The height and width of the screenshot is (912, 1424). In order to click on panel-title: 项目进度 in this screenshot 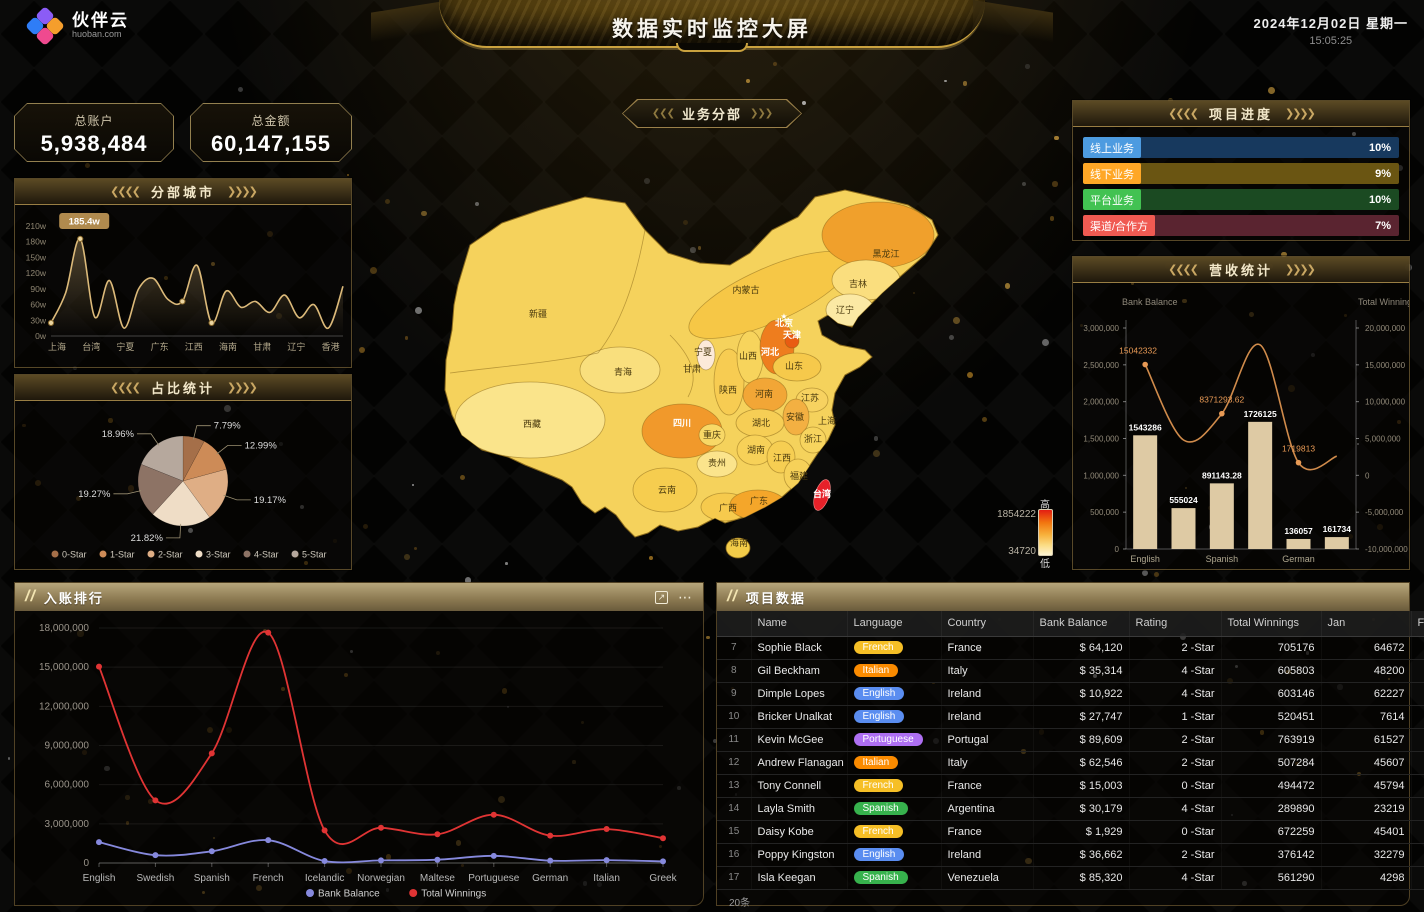, I will do `click(1240, 114)`.